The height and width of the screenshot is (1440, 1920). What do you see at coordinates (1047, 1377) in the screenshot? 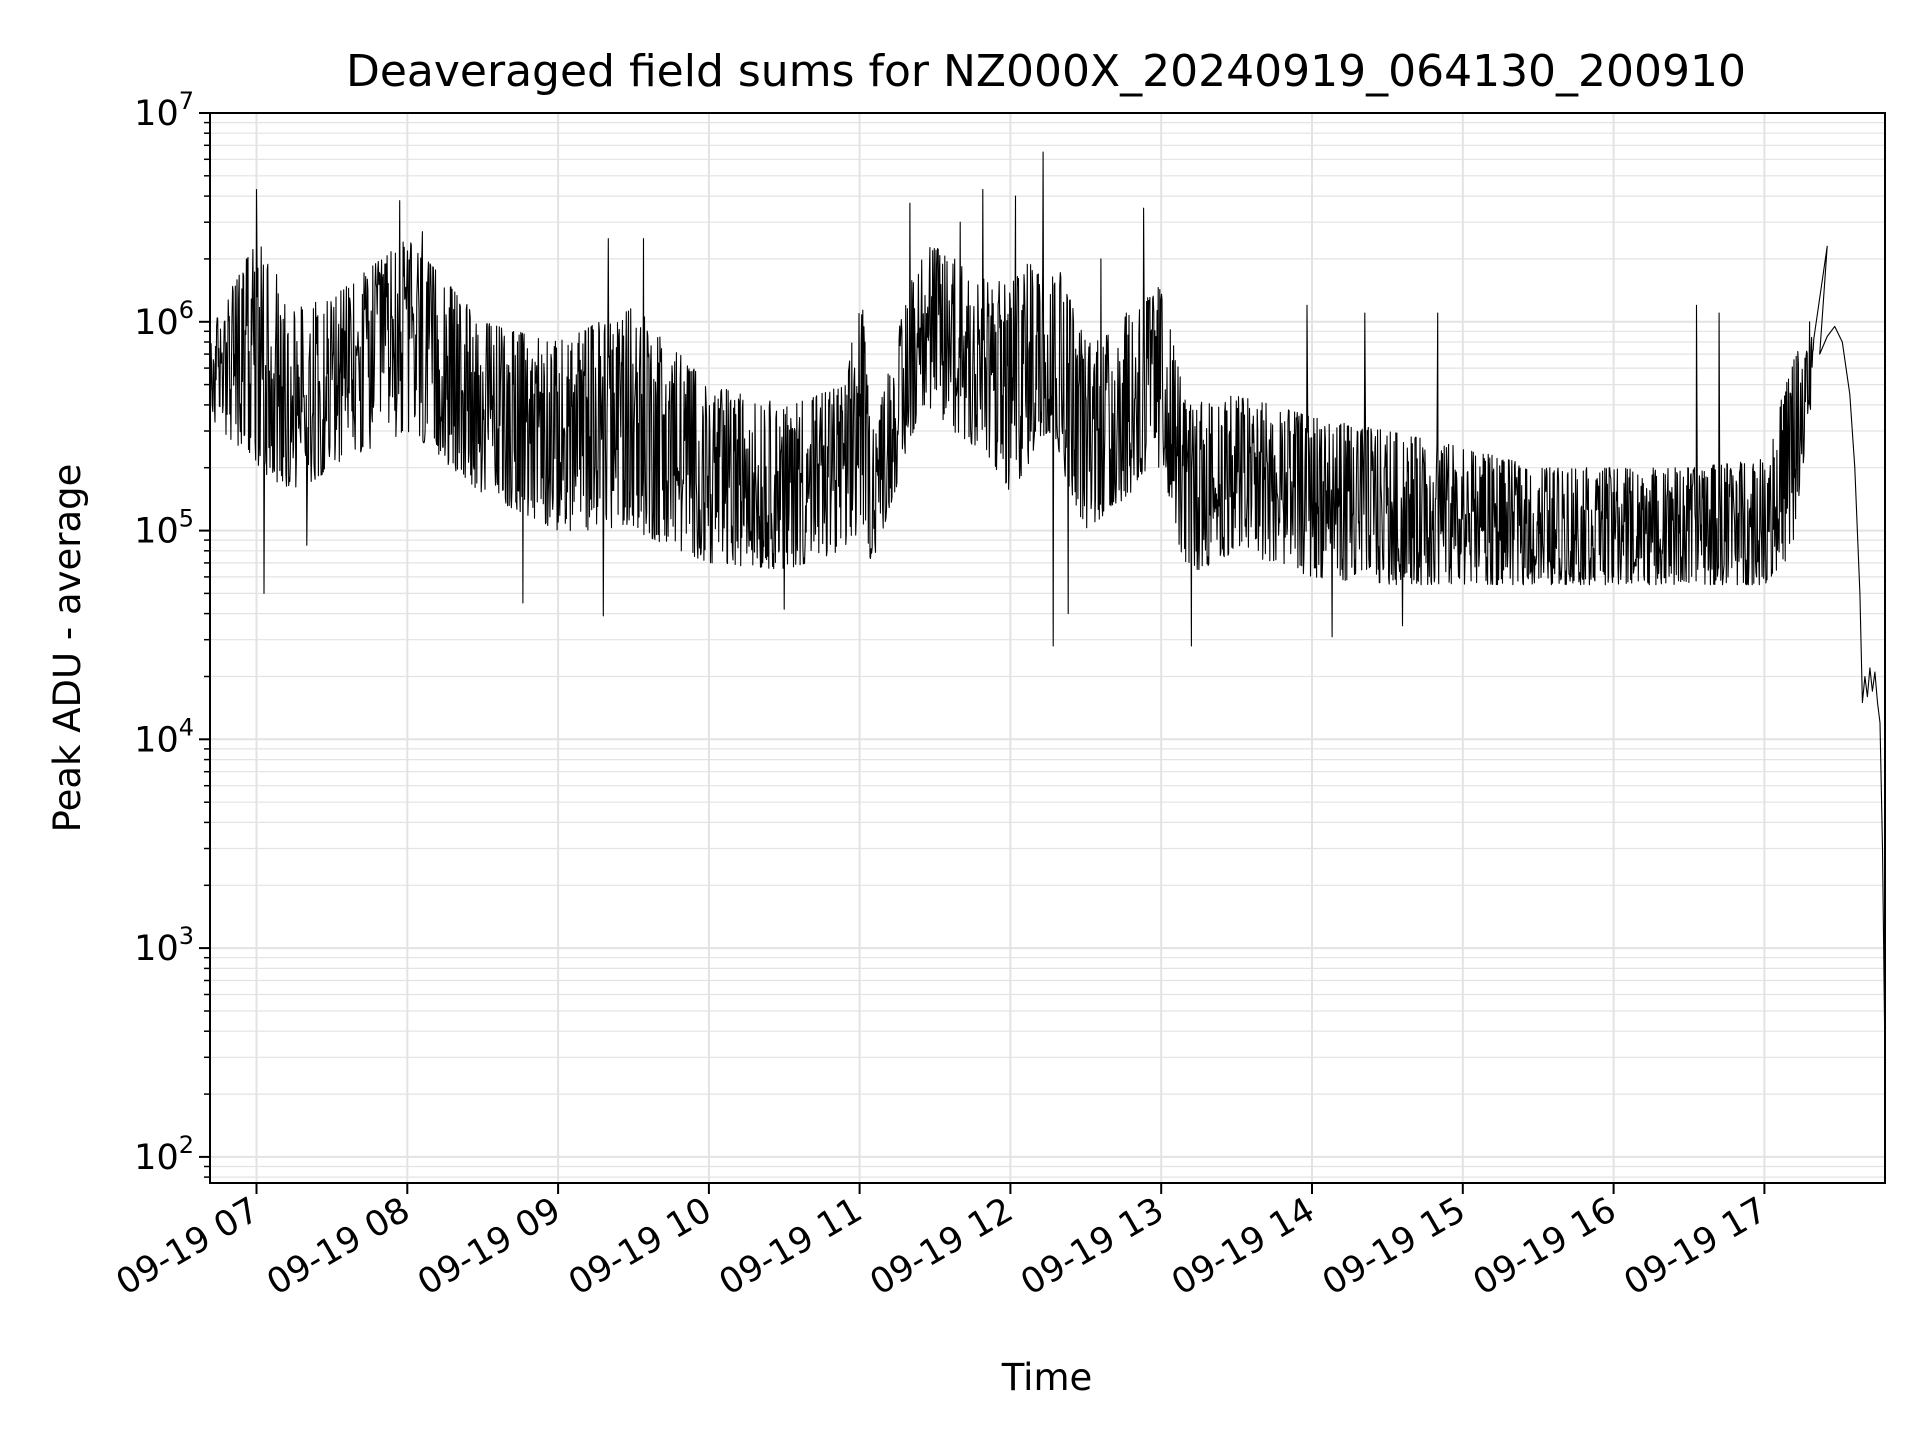
I see `x-axis-label: Time` at bounding box center [1047, 1377].